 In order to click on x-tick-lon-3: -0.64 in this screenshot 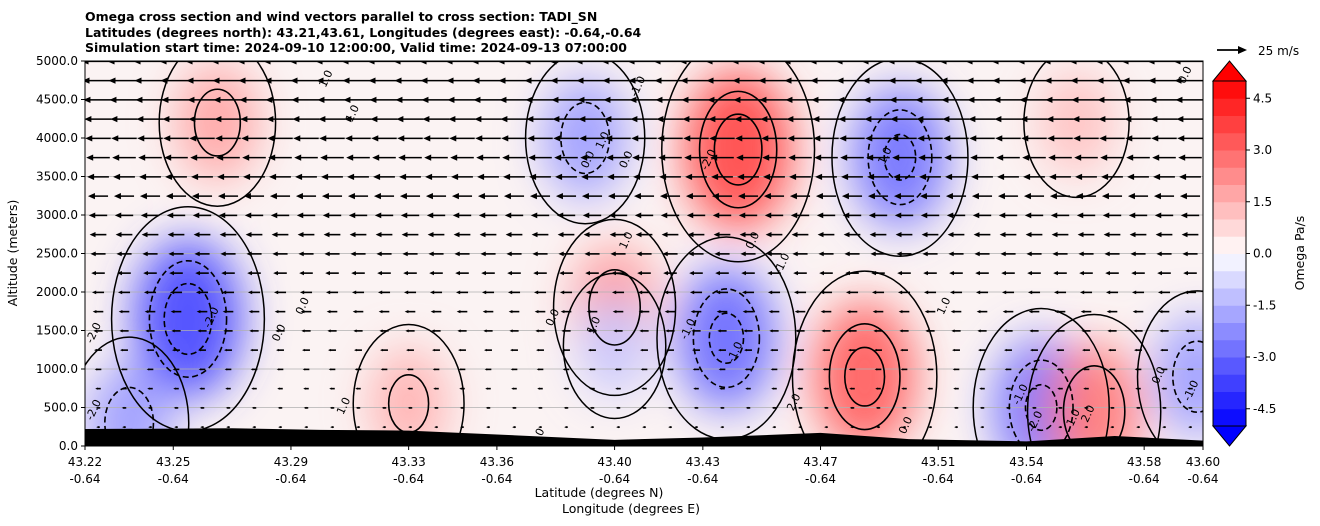, I will do `click(408, 479)`.